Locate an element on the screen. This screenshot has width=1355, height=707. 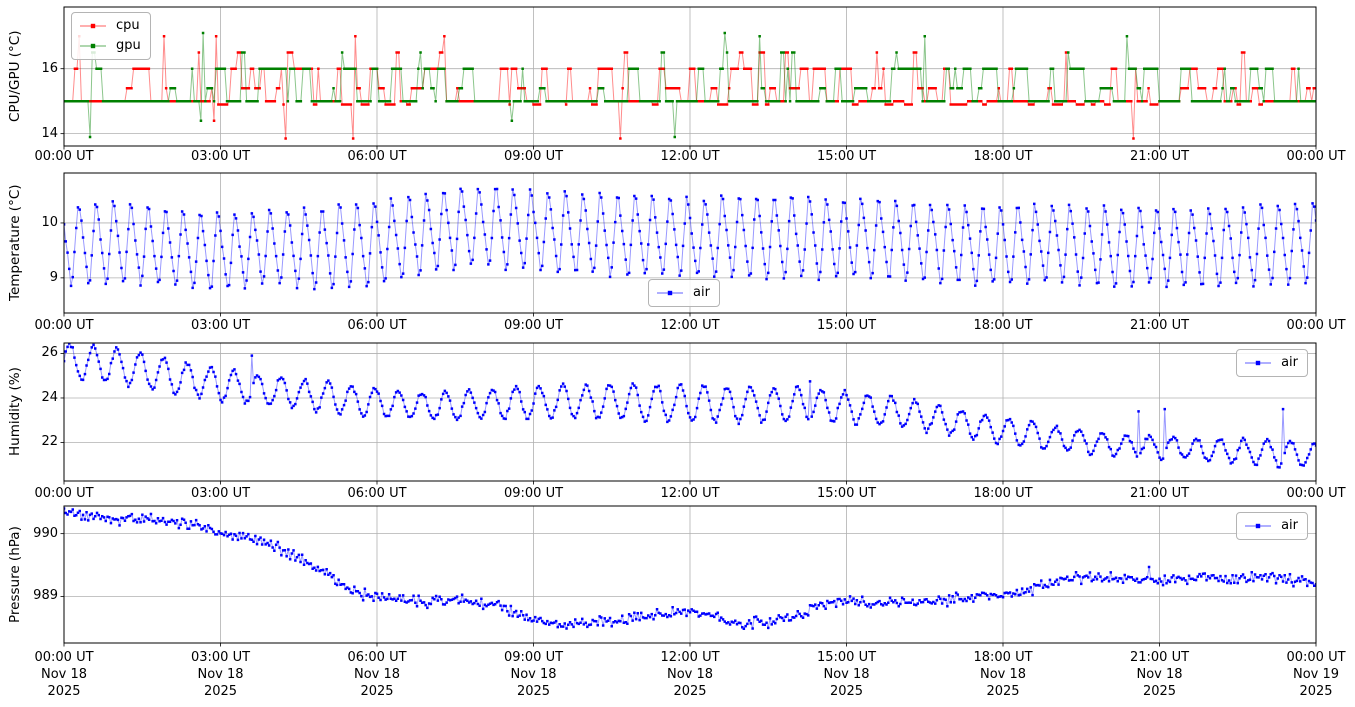
pressure-axis-label: Pressure (hPa) is located at coordinates (15, 574).